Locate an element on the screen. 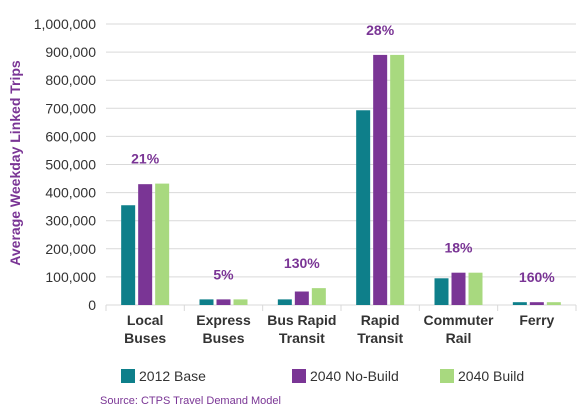  legend-label: 2040 No-Build is located at coordinates (354, 376).